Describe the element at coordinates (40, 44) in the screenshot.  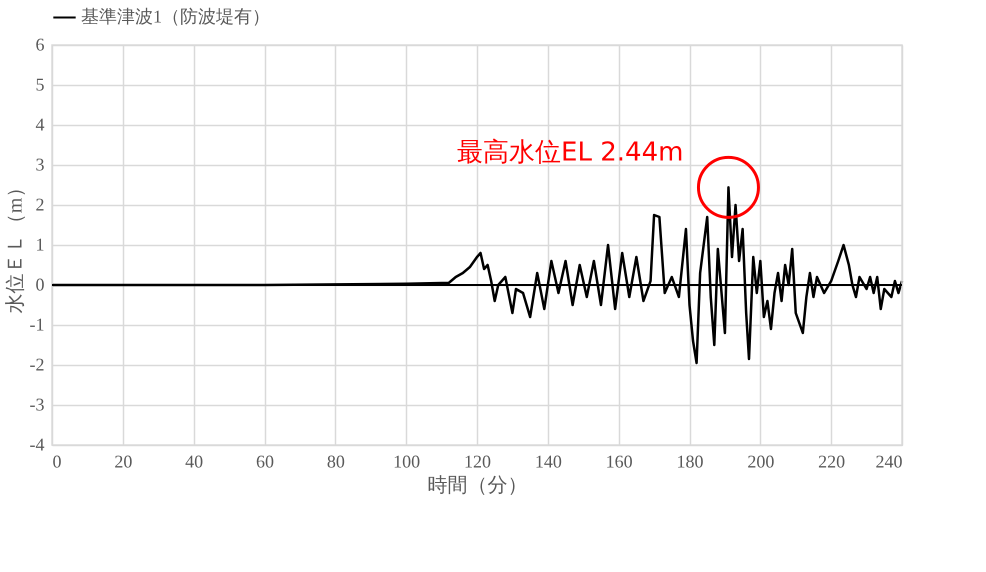
I see `y-tick-label: 6` at that location.